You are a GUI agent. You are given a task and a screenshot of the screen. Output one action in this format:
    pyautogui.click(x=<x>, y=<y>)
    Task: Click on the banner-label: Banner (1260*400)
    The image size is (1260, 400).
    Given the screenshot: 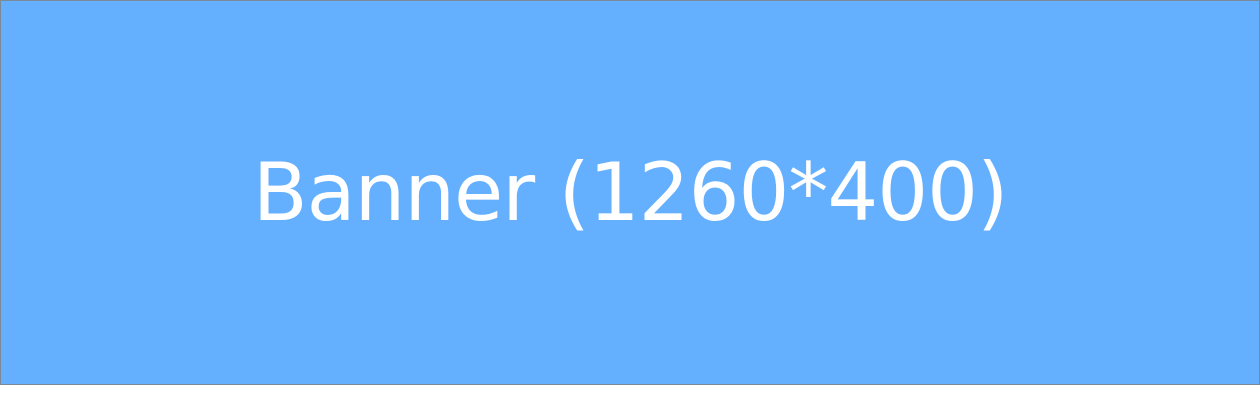 What is the action you would take?
    pyautogui.click(x=630, y=192)
    